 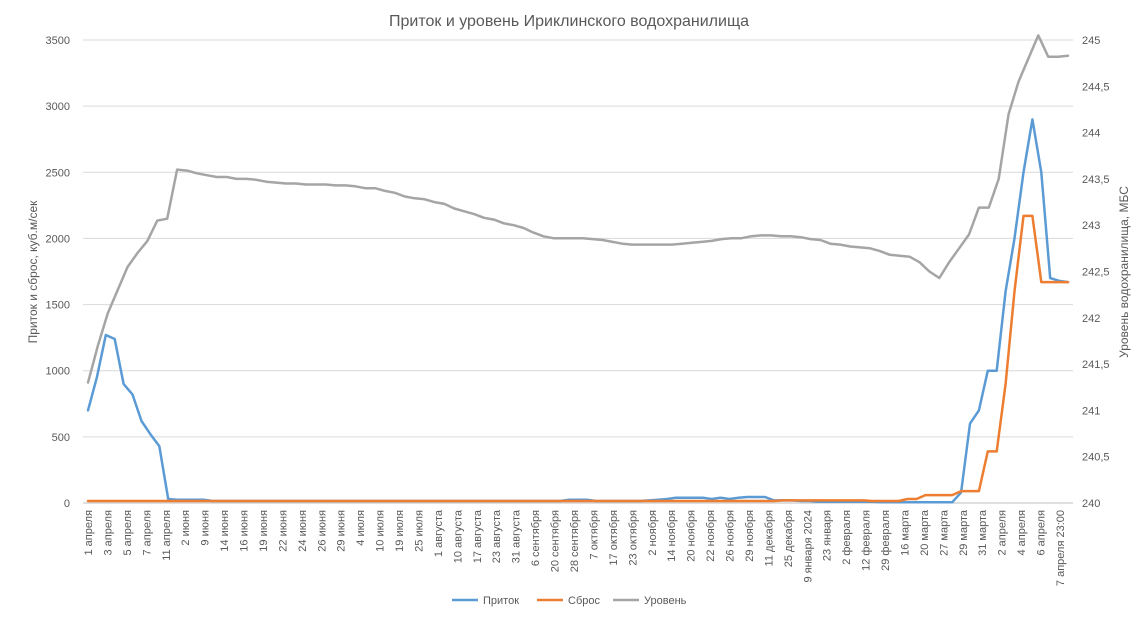 What do you see at coordinates (361, 528) in the screenshot?
I see `x-tick-label: 4 июля` at bounding box center [361, 528].